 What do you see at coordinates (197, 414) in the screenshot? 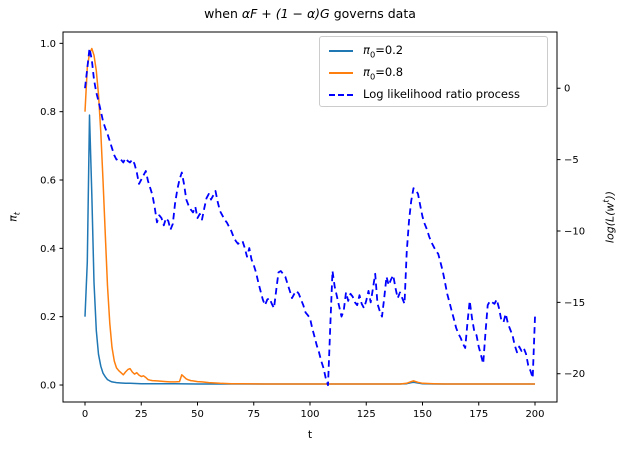
I see `tick-label: 50` at bounding box center [197, 414].